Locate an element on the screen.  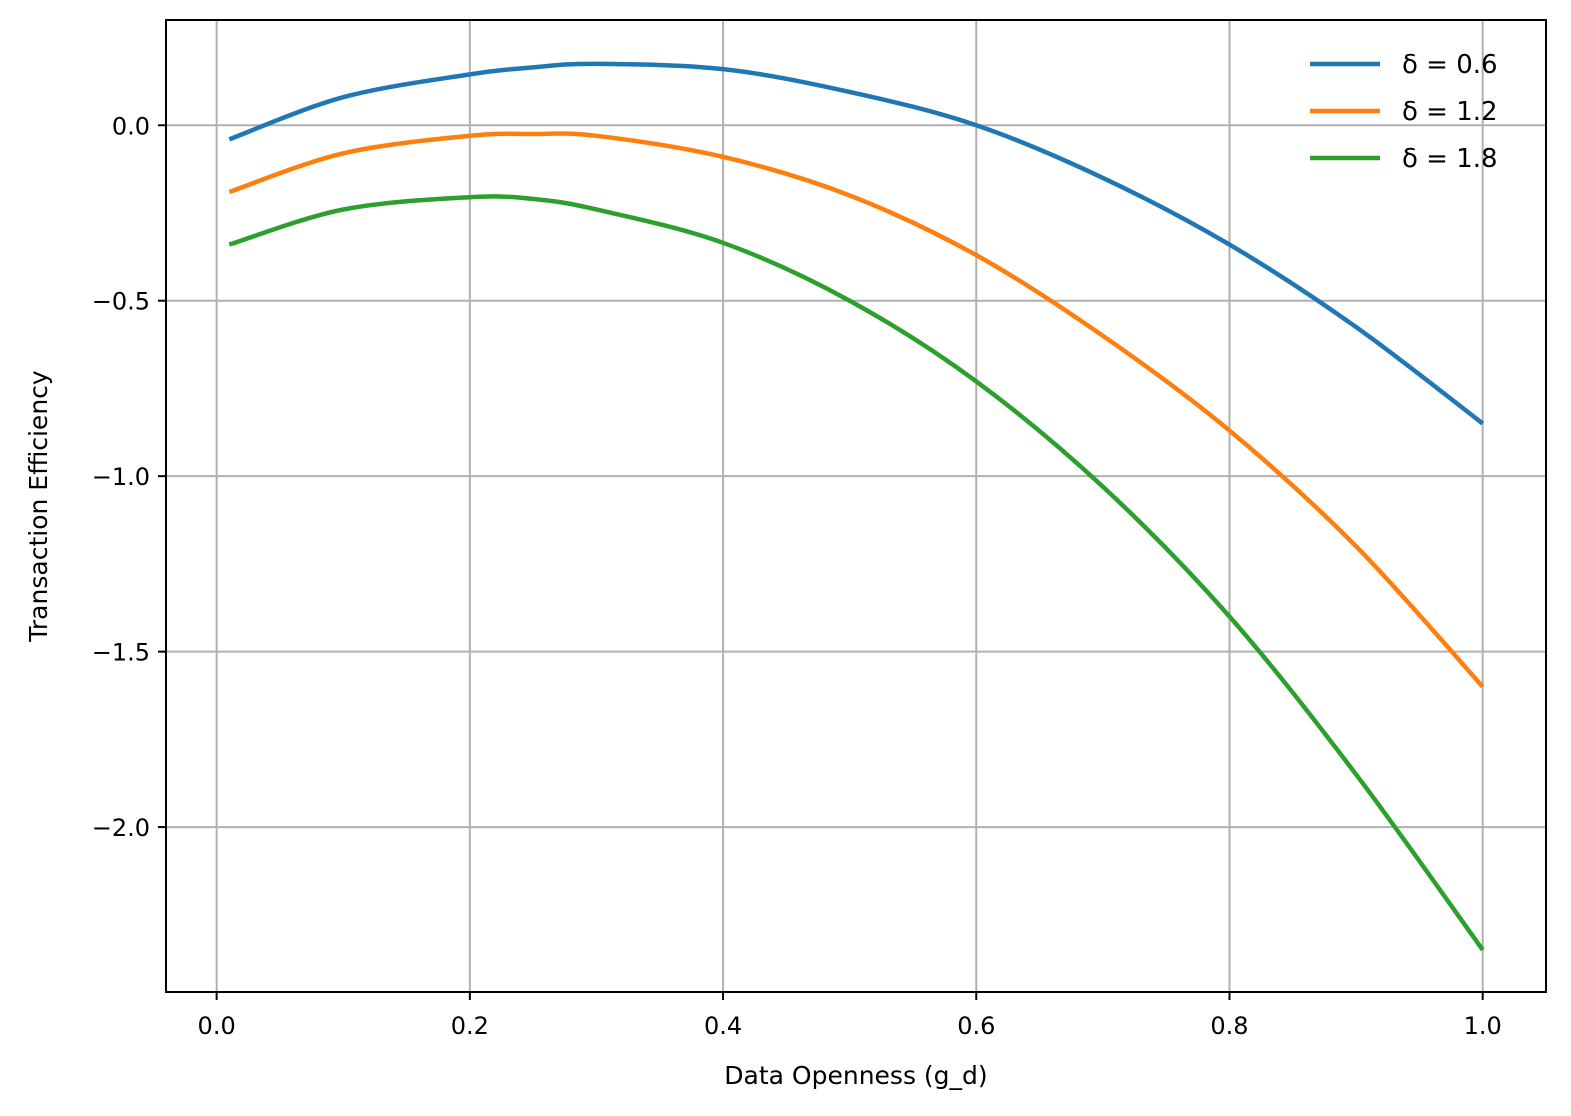
y-tick-label-1: −0.5 is located at coordinates (121, 302).